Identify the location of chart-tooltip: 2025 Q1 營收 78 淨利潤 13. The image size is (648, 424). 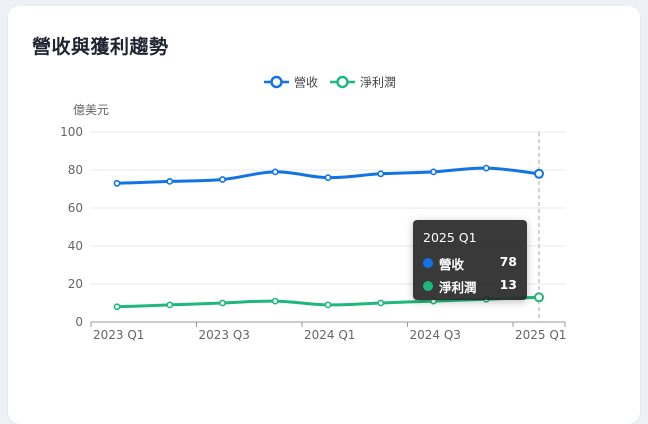
(470, 260).